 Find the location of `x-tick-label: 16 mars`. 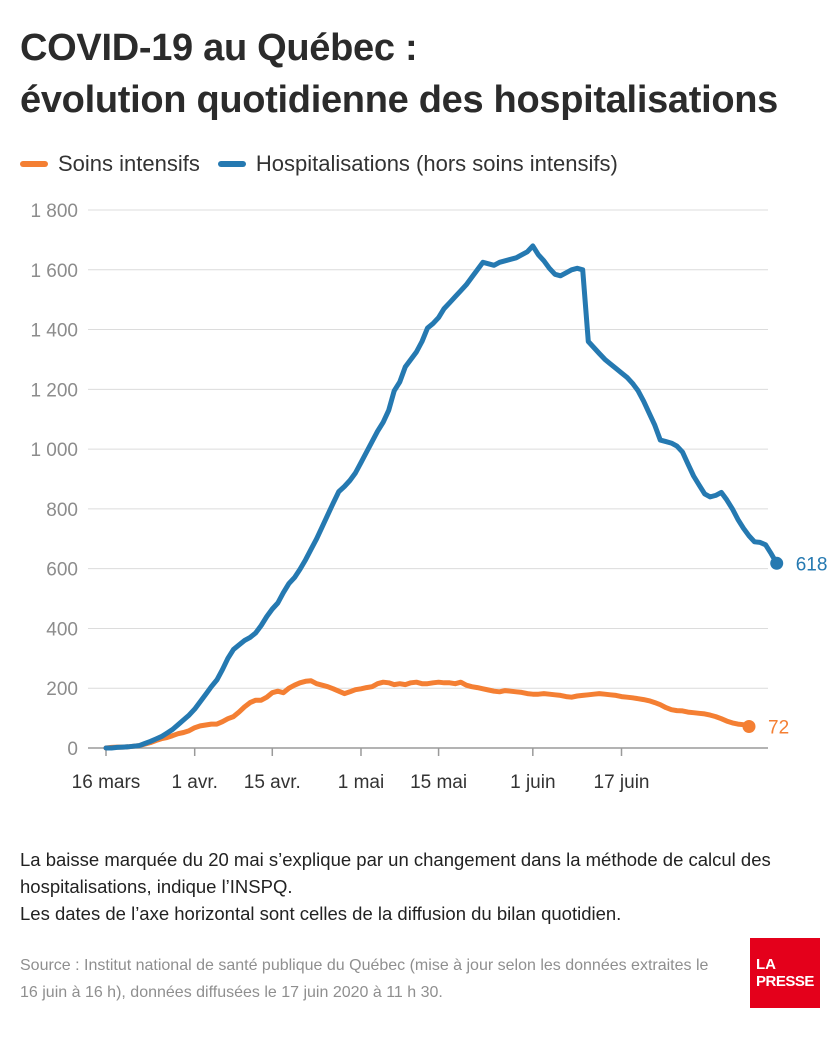

x-tick-label: 16 mars is located at coordinates (106, 782).